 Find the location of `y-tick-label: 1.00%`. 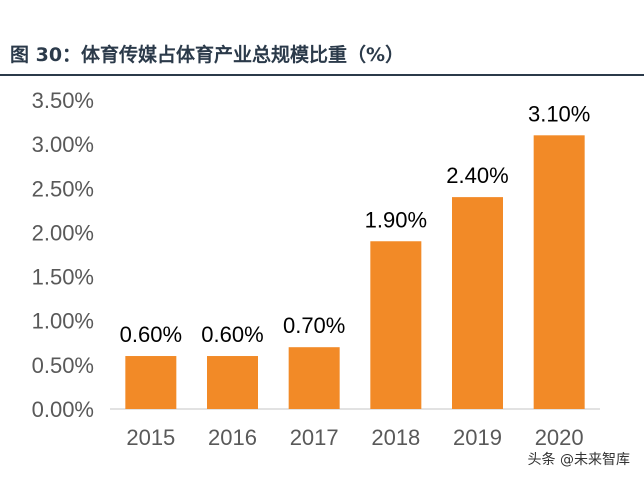

y-tick-label: 1.00% is located at coordinates (63, 321).